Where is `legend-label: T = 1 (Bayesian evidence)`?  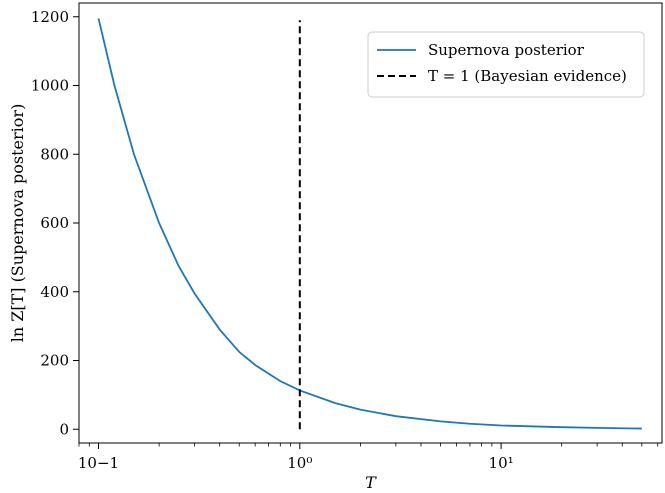
legend-label: T = 1 (Bayesian evidence) is located at coordinates (527, 76).